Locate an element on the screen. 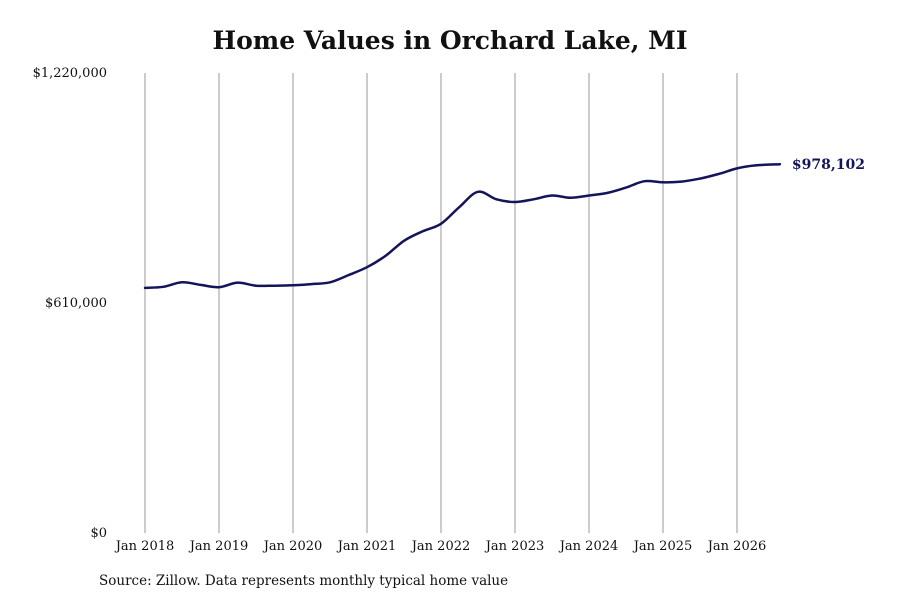 The height and width of the screenshot is (600, 900). y-tick-label: $0 is located at coordinates (98, 533).